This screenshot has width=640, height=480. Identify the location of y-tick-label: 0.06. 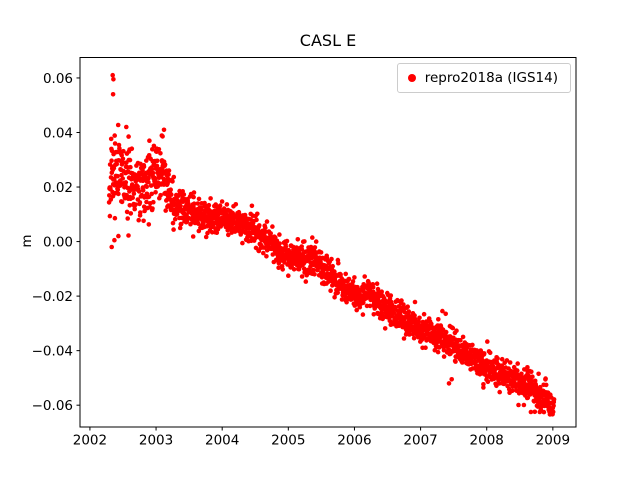
(58, 79).